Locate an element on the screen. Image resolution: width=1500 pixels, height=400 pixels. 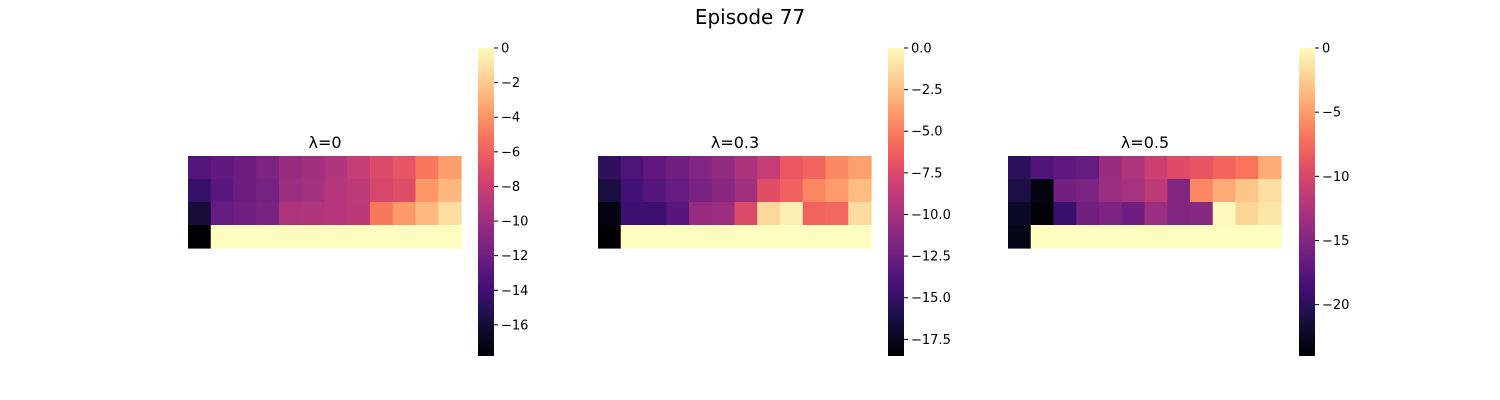
panel-title: λ=0.3 is located at coordinates (735, 142).